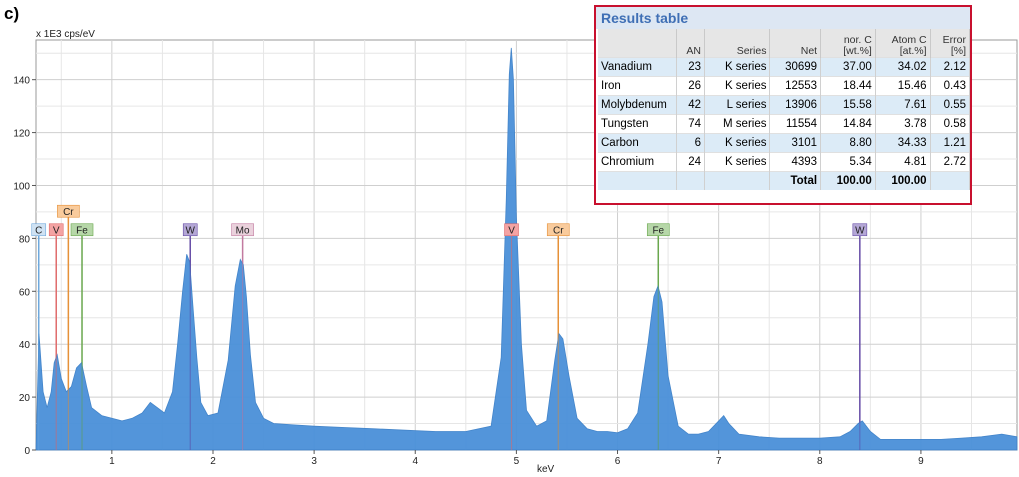 This screenshot has height=477, width=1019. What do you see at coordinates (848, 143) in the screenshot?
I see `cell-nor-c: 8.80` at bounding box center [848, 143].